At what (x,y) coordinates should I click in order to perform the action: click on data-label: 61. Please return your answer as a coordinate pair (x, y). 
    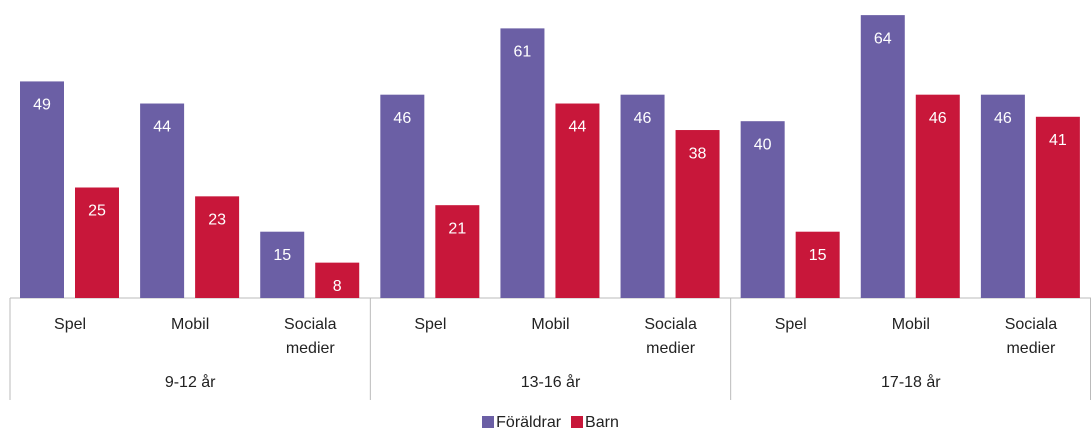
    Looking at the image, I should click on (523, 52).